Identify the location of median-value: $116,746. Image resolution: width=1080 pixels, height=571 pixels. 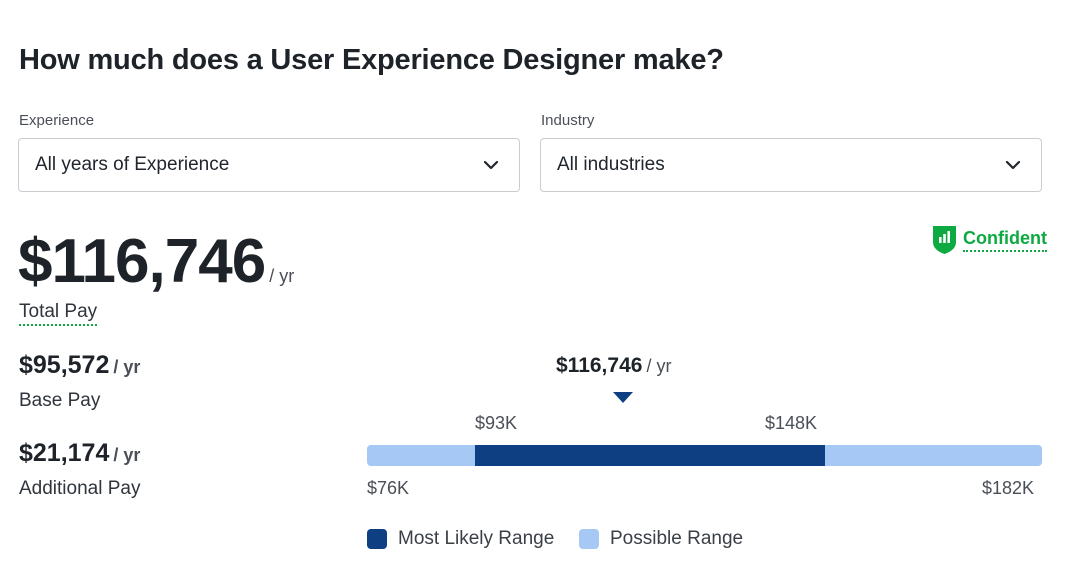
(599, 365).